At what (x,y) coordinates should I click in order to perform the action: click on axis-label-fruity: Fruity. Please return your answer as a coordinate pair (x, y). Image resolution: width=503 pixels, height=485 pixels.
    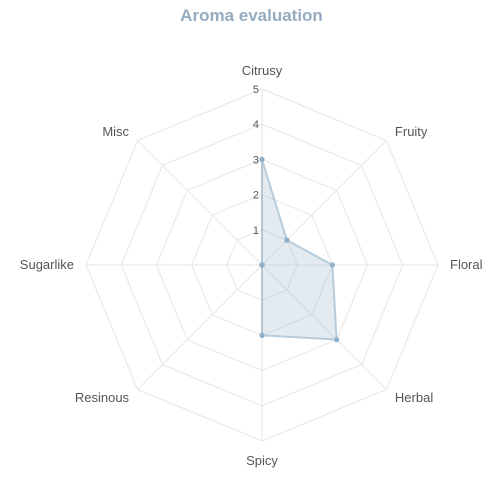
    Looking at the image, I should click on (411, 131).